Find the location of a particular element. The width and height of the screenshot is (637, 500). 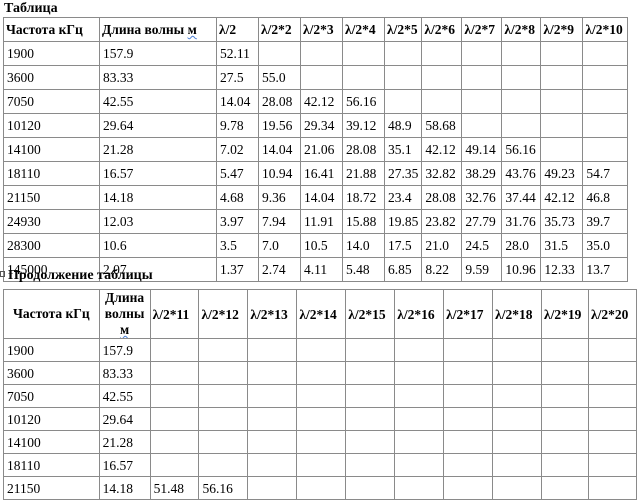

table-cell: 23.4 is located at coordinates (403, 197).